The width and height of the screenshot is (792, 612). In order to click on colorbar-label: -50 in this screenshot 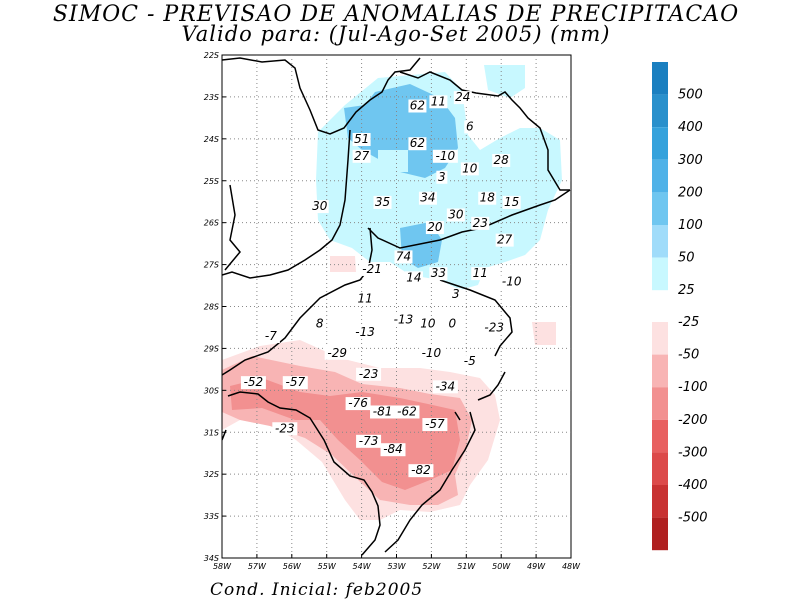, I will do `click(688, 355)`.